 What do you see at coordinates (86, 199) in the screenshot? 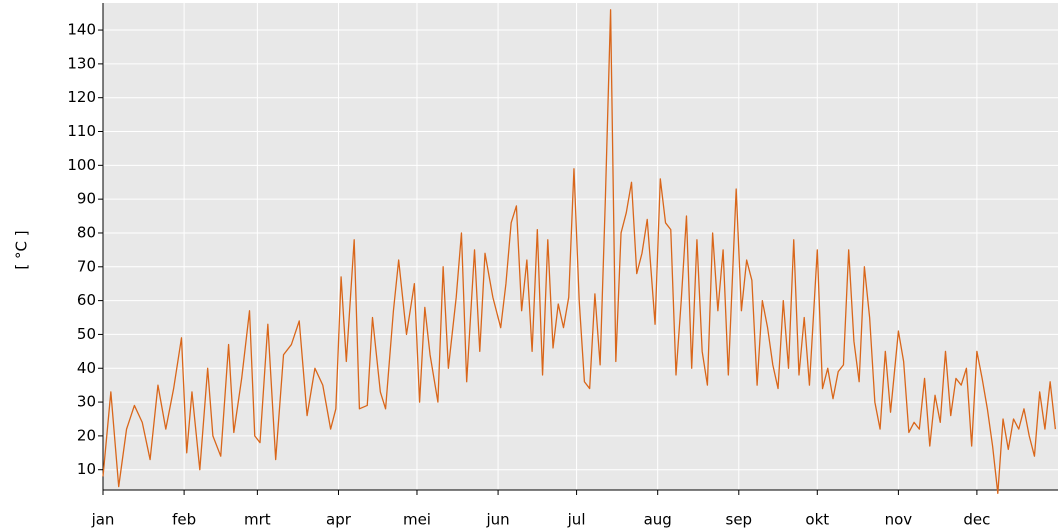
I see `y-tick-label: 90` at bounding box center [86, 199].